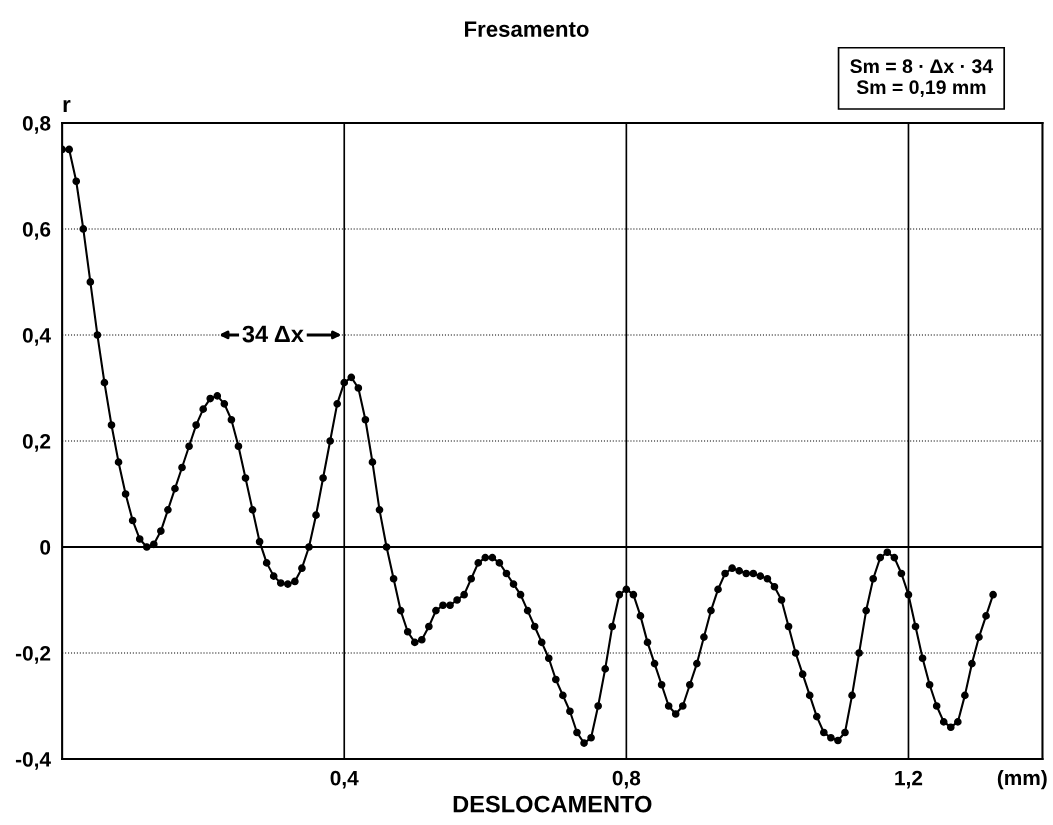 Image resolution: width=1053 pixels, height=825 pixels. I want to click on y-tick-label: 0, so click(45, 547).